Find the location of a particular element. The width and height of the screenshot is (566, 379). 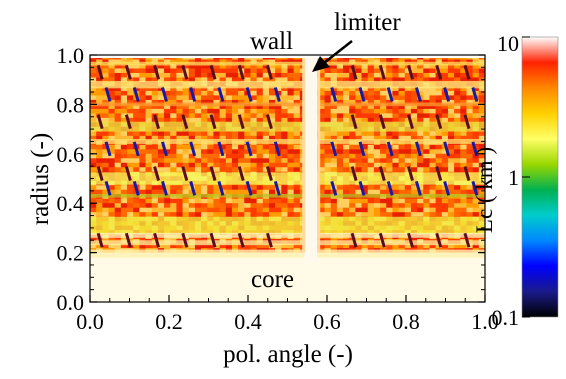

limiter-gap-edge is located at coordinates (304, 154).